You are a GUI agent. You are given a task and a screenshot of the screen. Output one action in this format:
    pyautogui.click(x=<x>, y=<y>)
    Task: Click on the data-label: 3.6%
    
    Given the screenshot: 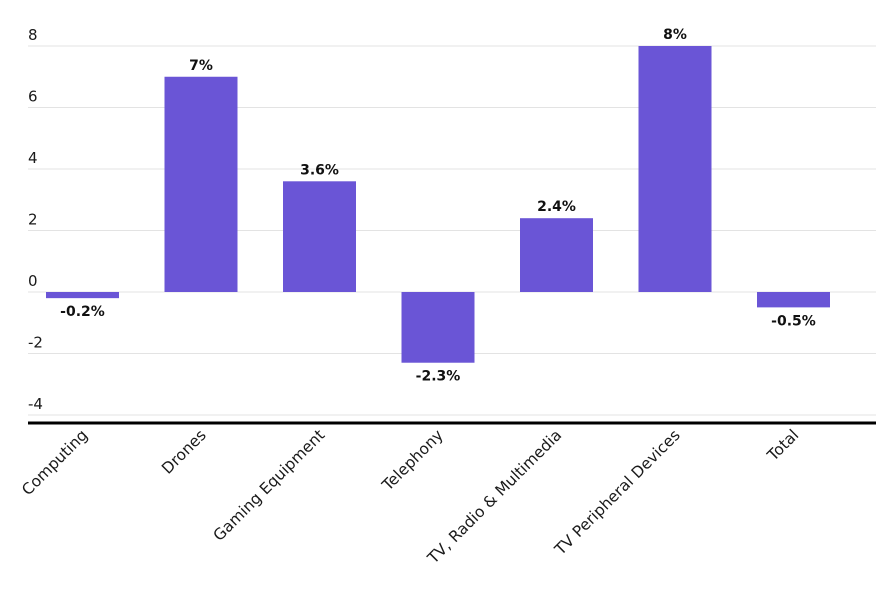 What is the action you would take?
    pyautogui.click(x=319, y=170)
    